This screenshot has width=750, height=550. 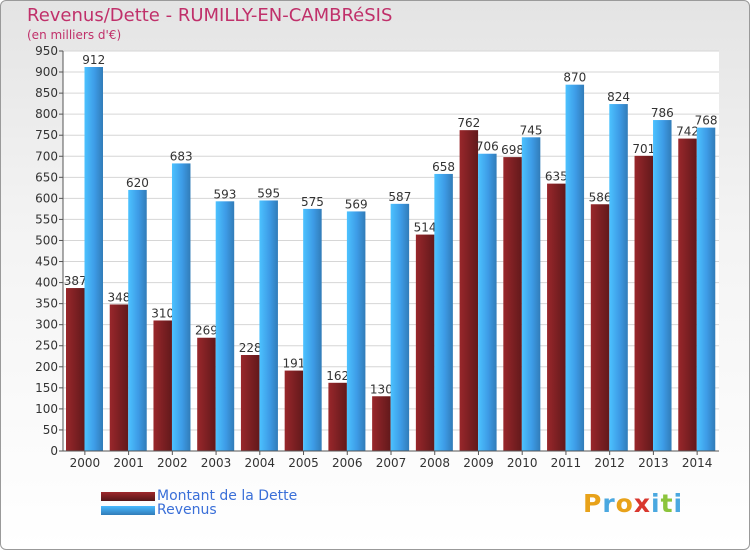 What do you see at coordinates (46, 51) in the screenshot?
I see `y-tick-label: 950` at bounding box center [46, 51].